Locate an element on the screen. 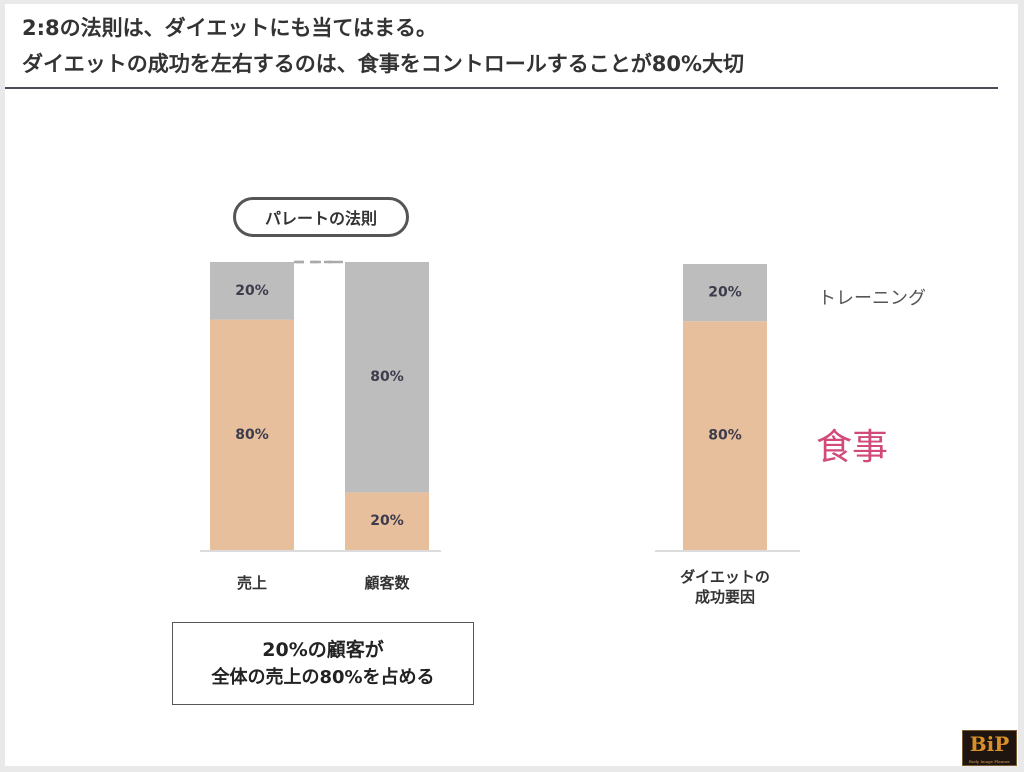  title-divider is located at coordinates (501, 88).